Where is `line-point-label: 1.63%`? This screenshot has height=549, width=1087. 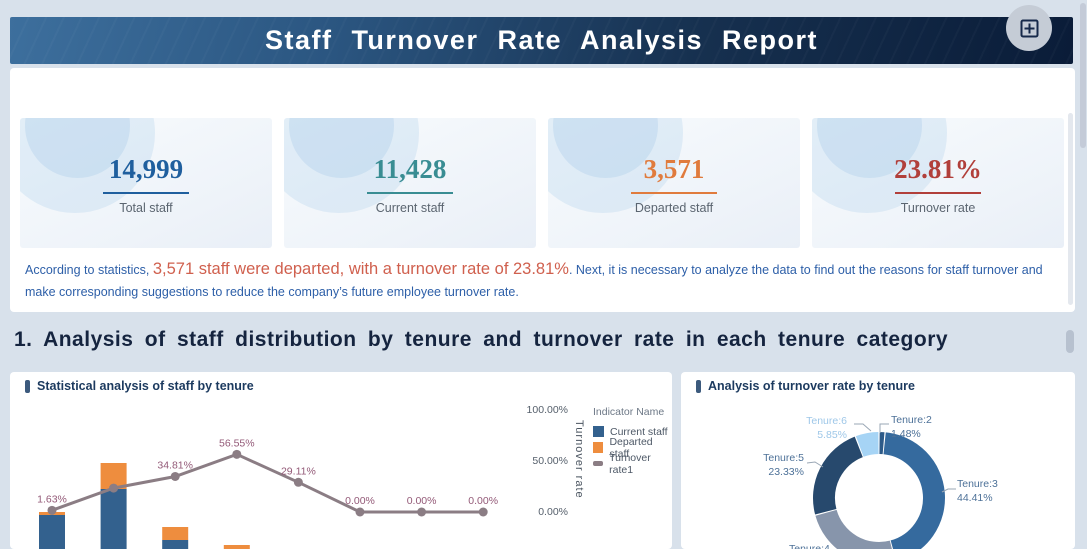
line-point-label: 1.63% is located at coordinates (52, 499).